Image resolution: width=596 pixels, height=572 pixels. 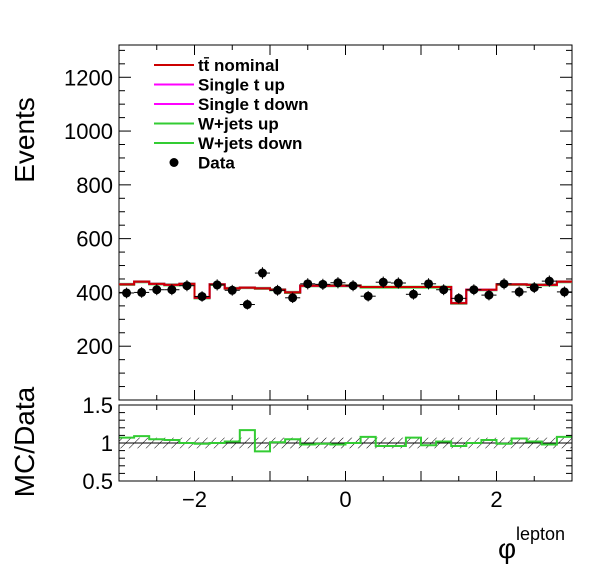 I want to click on legend-label-3: W+jets up, so click(x=238, y=124).